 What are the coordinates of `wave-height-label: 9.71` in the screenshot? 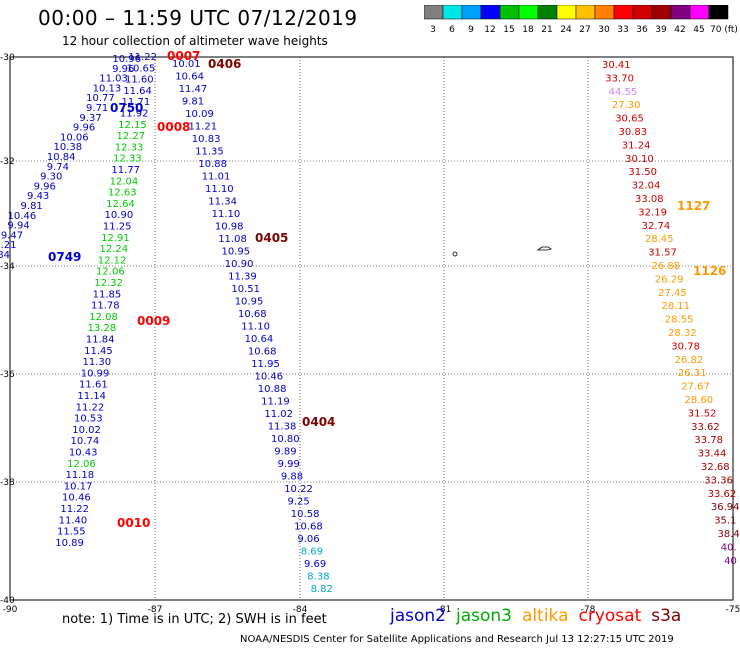 It's located at (97, 108).